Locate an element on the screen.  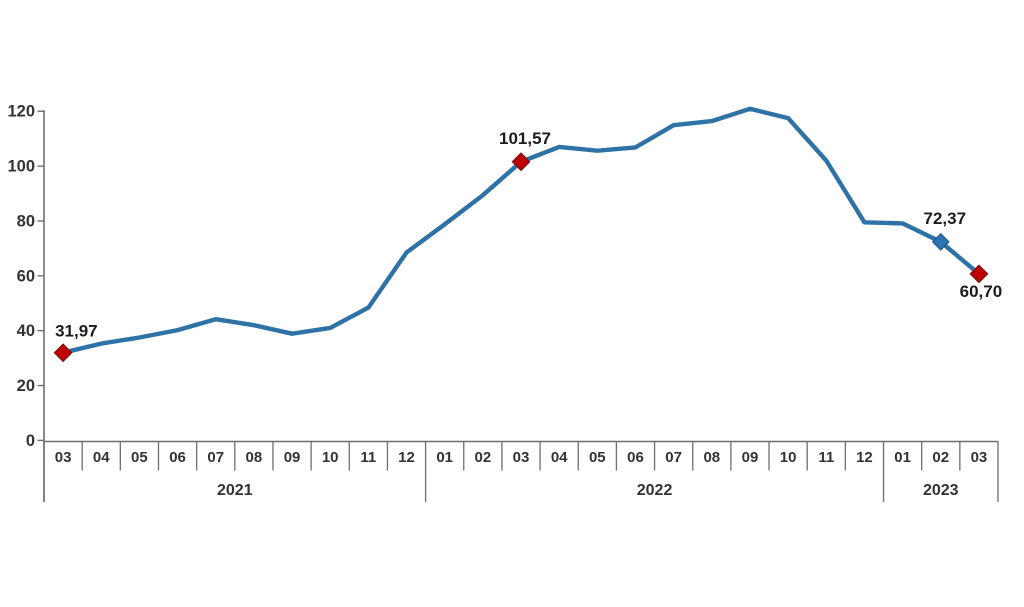
data-point-value-label: 101,57 is located at coordinates (525, 138).